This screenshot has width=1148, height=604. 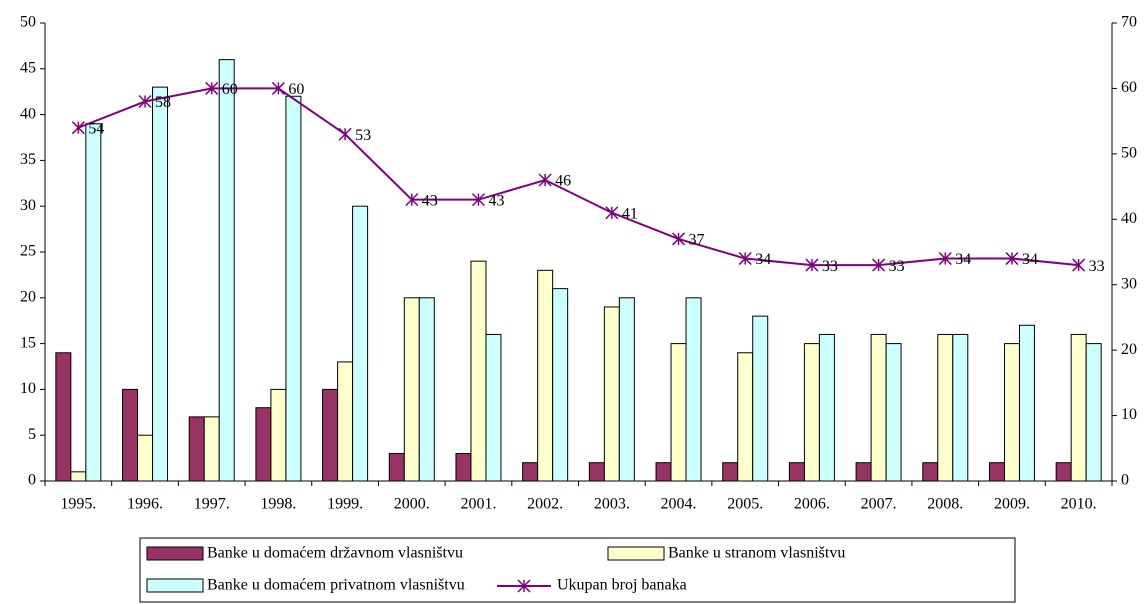 What do you see at coordinates (1129, 414) in the screenshot?
I see `y2-tick-label: 10` at bounding box center [1129, 414].